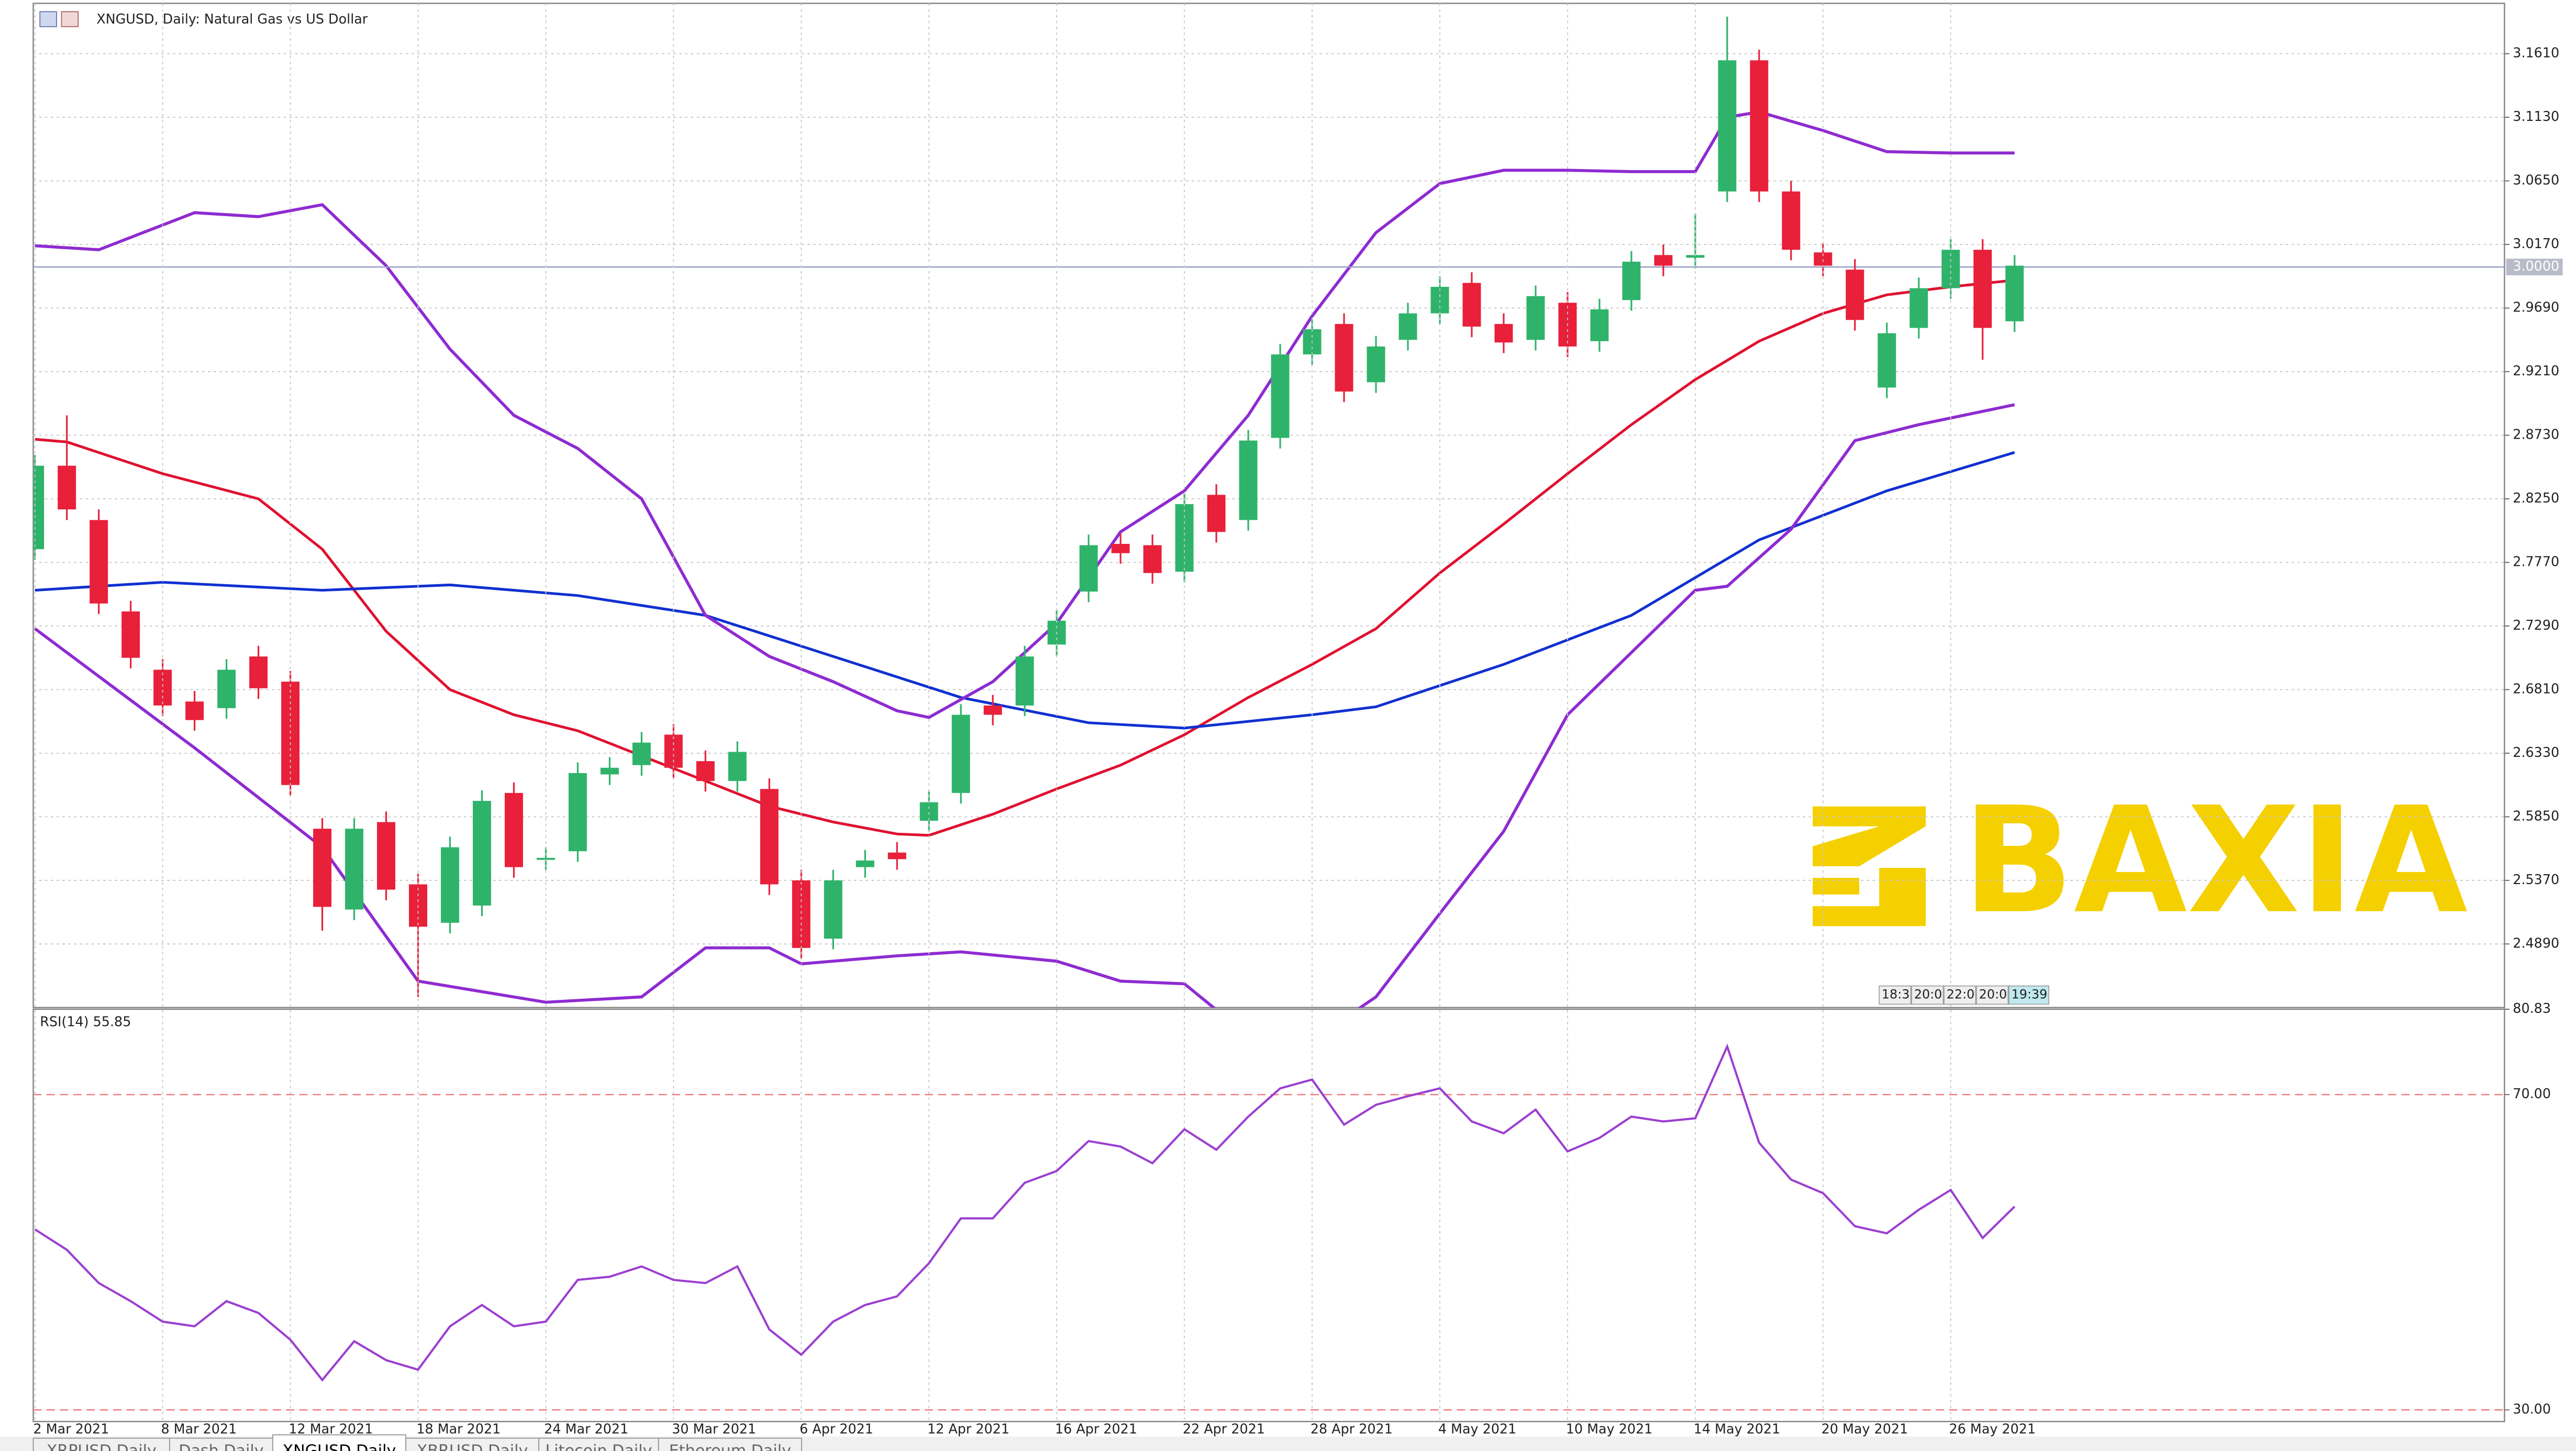 Image resolution: width=2576 pixels, height=1451 pixels. Describe the element at coordinates (2536, 498) in the screenshot. I see `y-tick-label: 2.8250` at that location.